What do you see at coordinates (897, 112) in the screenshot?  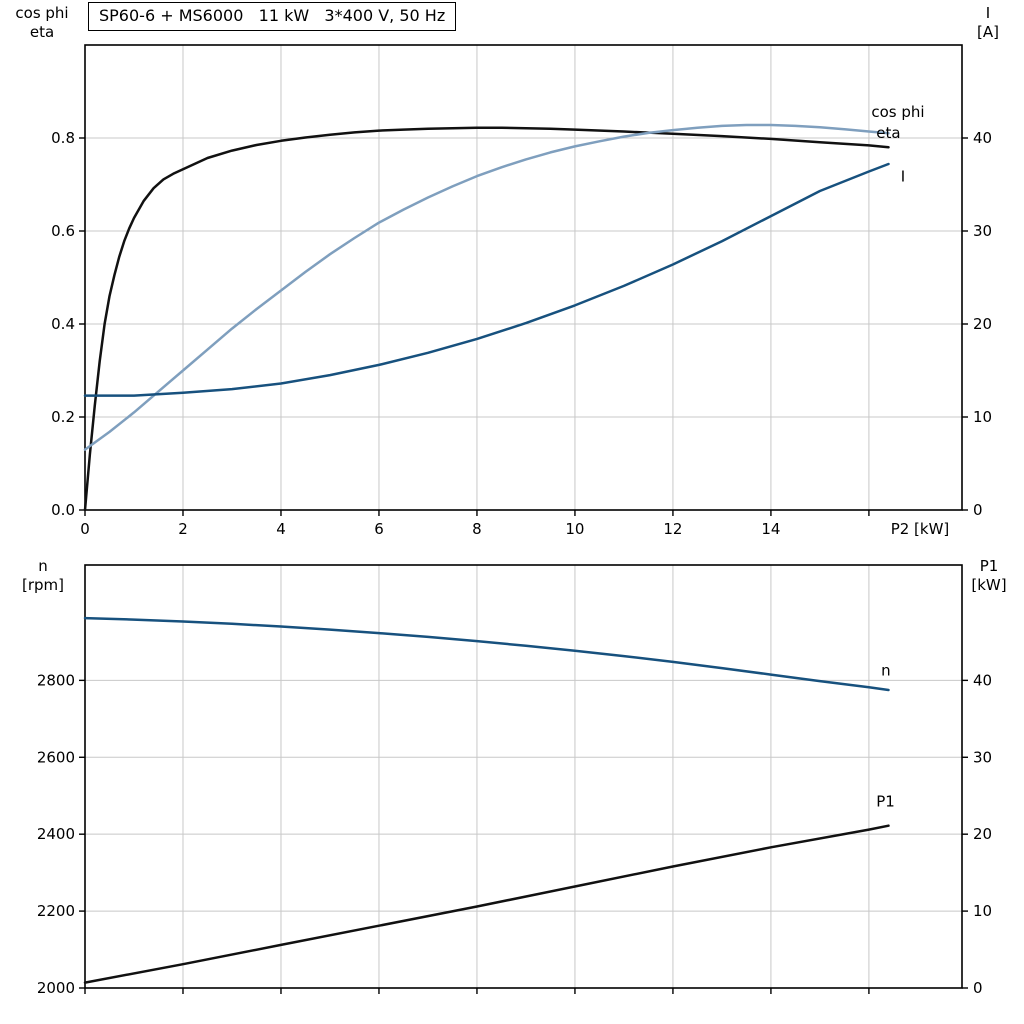 I see `curve-label-cos-phi: cos phi` at bounding box center [897, 112].